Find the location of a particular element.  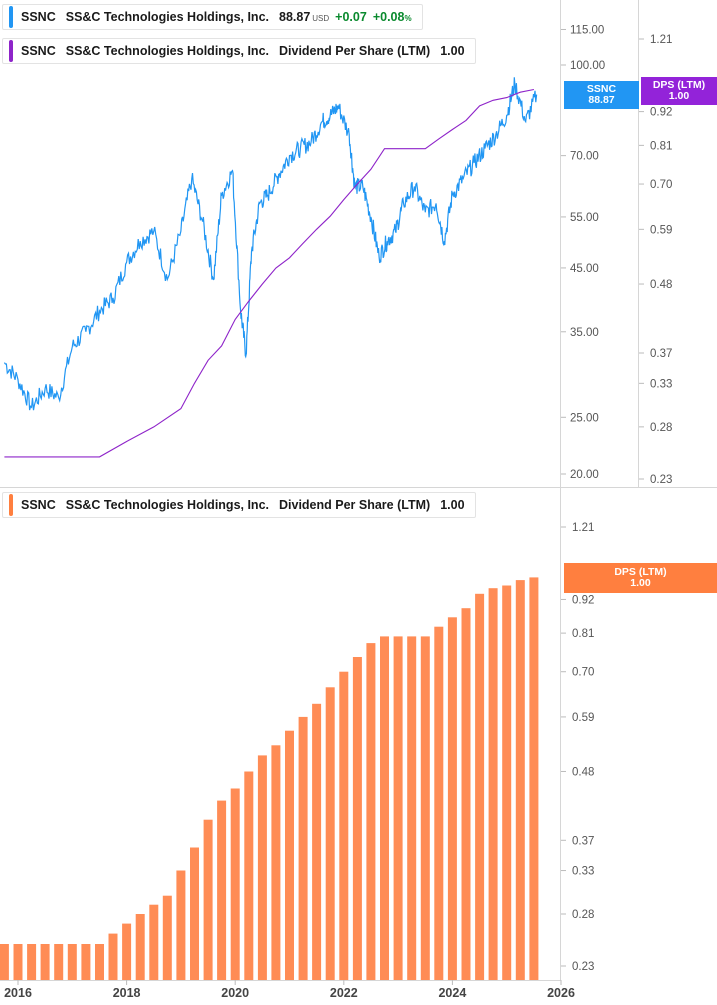

dps-legend-top-metric: Dividend Per Share (LTM) is located at coordinates (355, 51).